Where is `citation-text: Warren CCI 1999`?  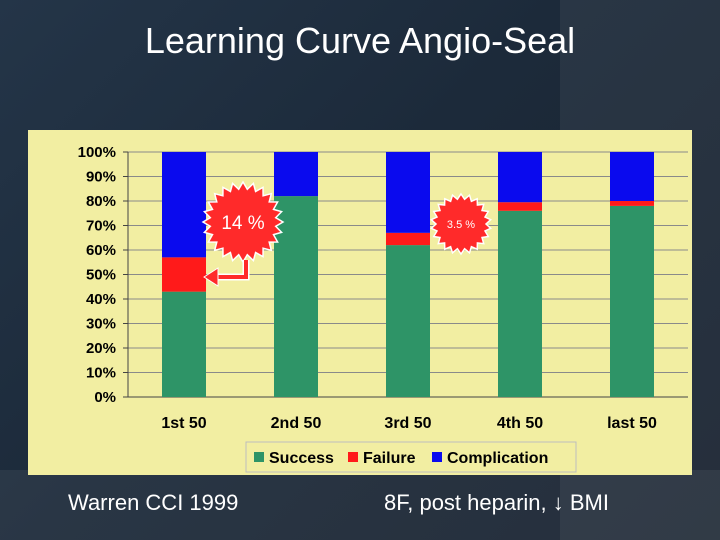
citation-text: Warren CCI 1999 is located at coordinates (153, 502).